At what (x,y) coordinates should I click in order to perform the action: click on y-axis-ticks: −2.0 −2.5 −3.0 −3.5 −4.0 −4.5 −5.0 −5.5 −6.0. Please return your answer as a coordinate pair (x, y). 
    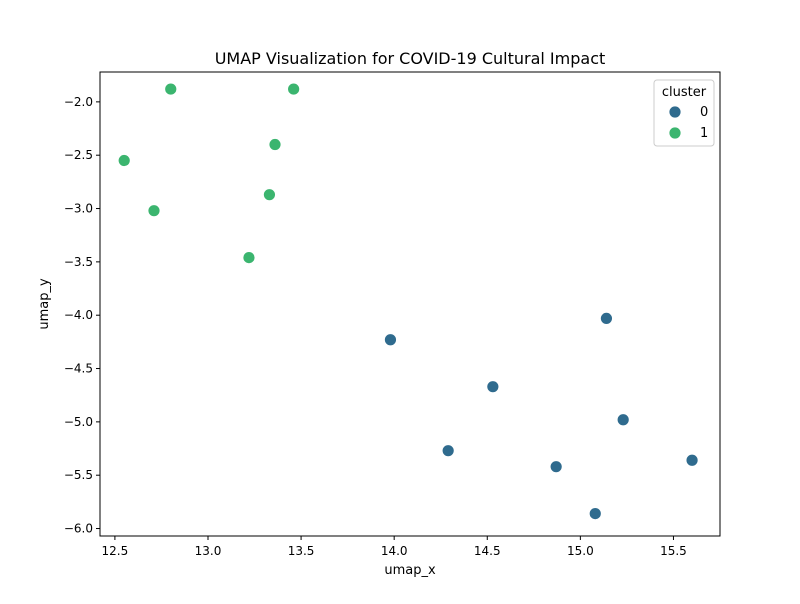
    Looking at the image, I should click on (82, 315).